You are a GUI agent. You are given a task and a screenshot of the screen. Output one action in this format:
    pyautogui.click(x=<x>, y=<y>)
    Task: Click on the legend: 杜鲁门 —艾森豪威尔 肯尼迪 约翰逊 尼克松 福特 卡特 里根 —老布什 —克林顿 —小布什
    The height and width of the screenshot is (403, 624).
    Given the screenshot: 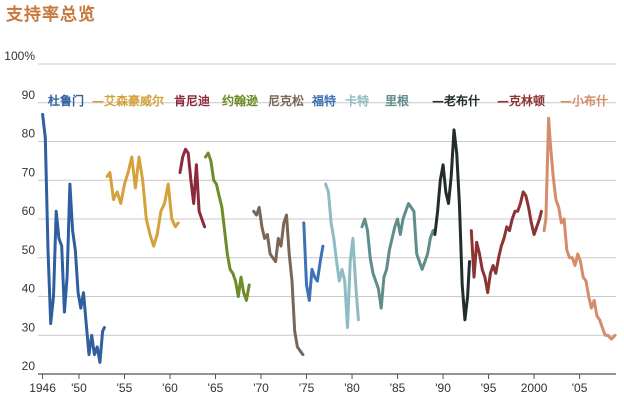 What is the action you would take?
    pyautogui.click(x=328, y=100)
    